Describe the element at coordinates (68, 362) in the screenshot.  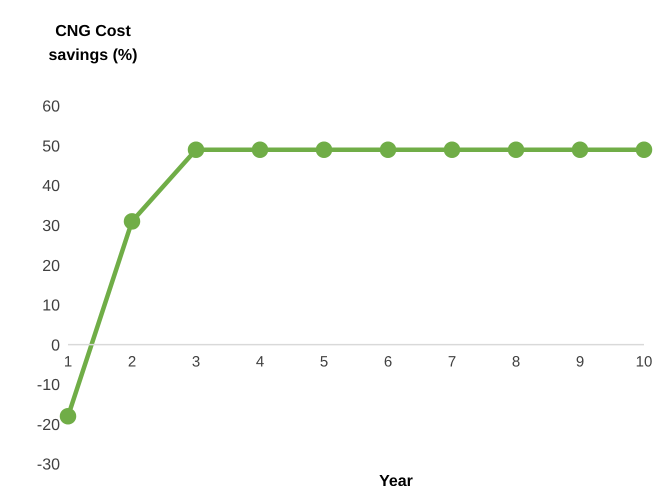
I see `x-tick-label: 1` at that location.